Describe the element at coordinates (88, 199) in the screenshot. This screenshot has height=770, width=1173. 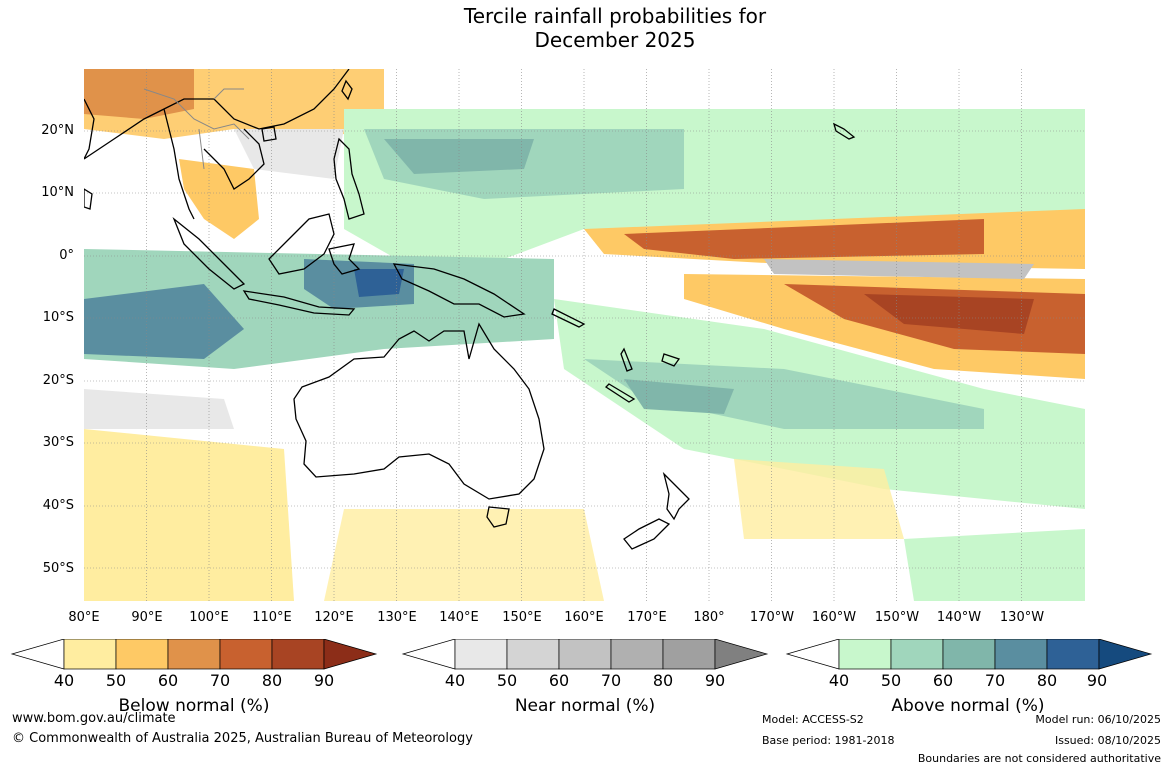
I see `coastline-sri-lanka` at that location.